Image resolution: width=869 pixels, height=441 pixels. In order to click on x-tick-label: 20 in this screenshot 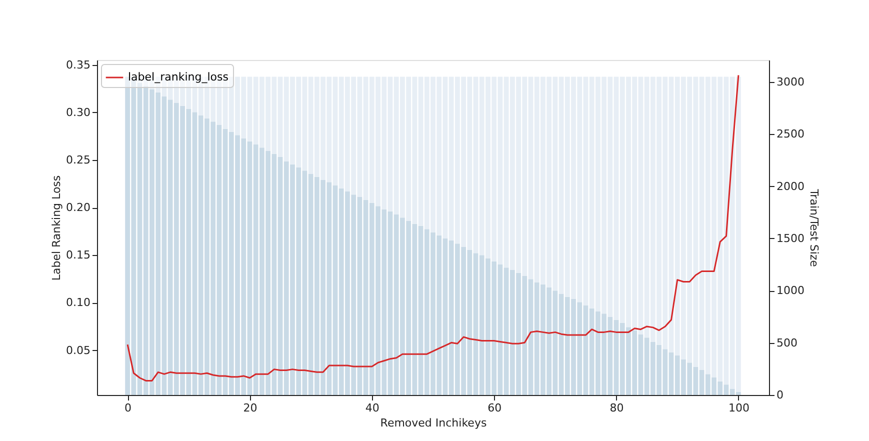, I will do `click(250, 408)`.